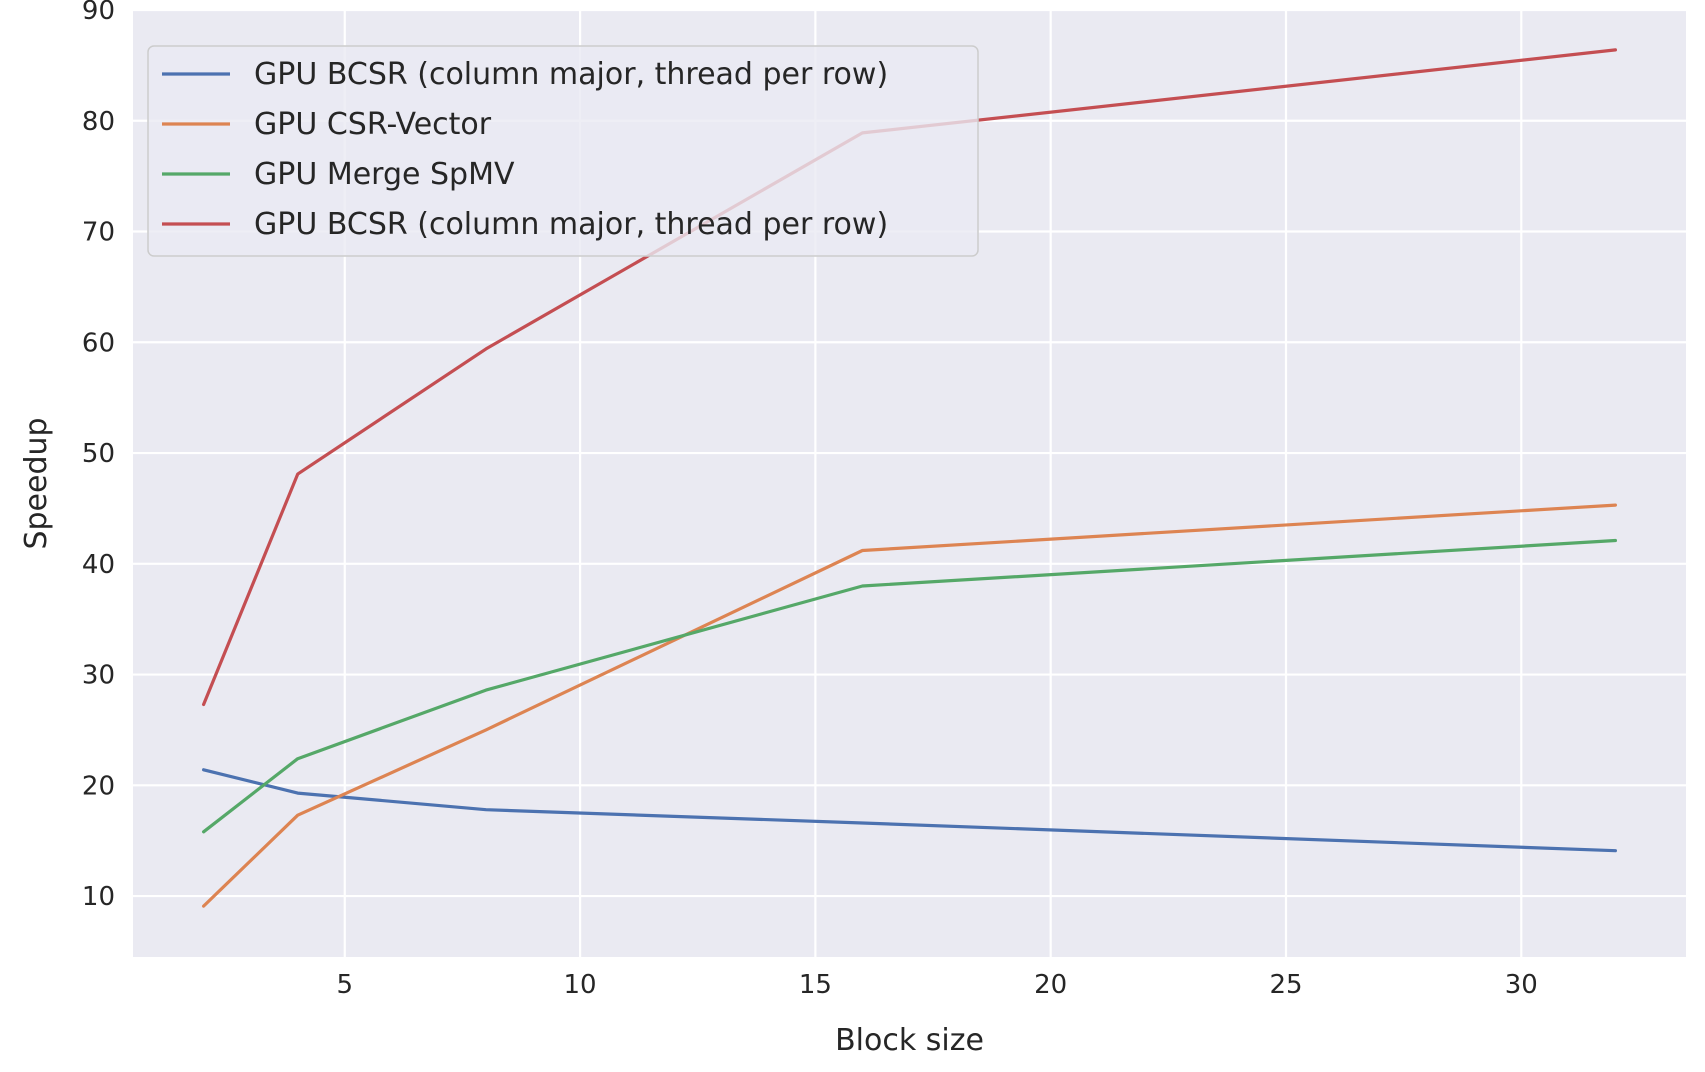  What do you see at coordinates (98, 565) in the screenshot?
I see `y-tick-label: 40` at bounding box center [98, 565].